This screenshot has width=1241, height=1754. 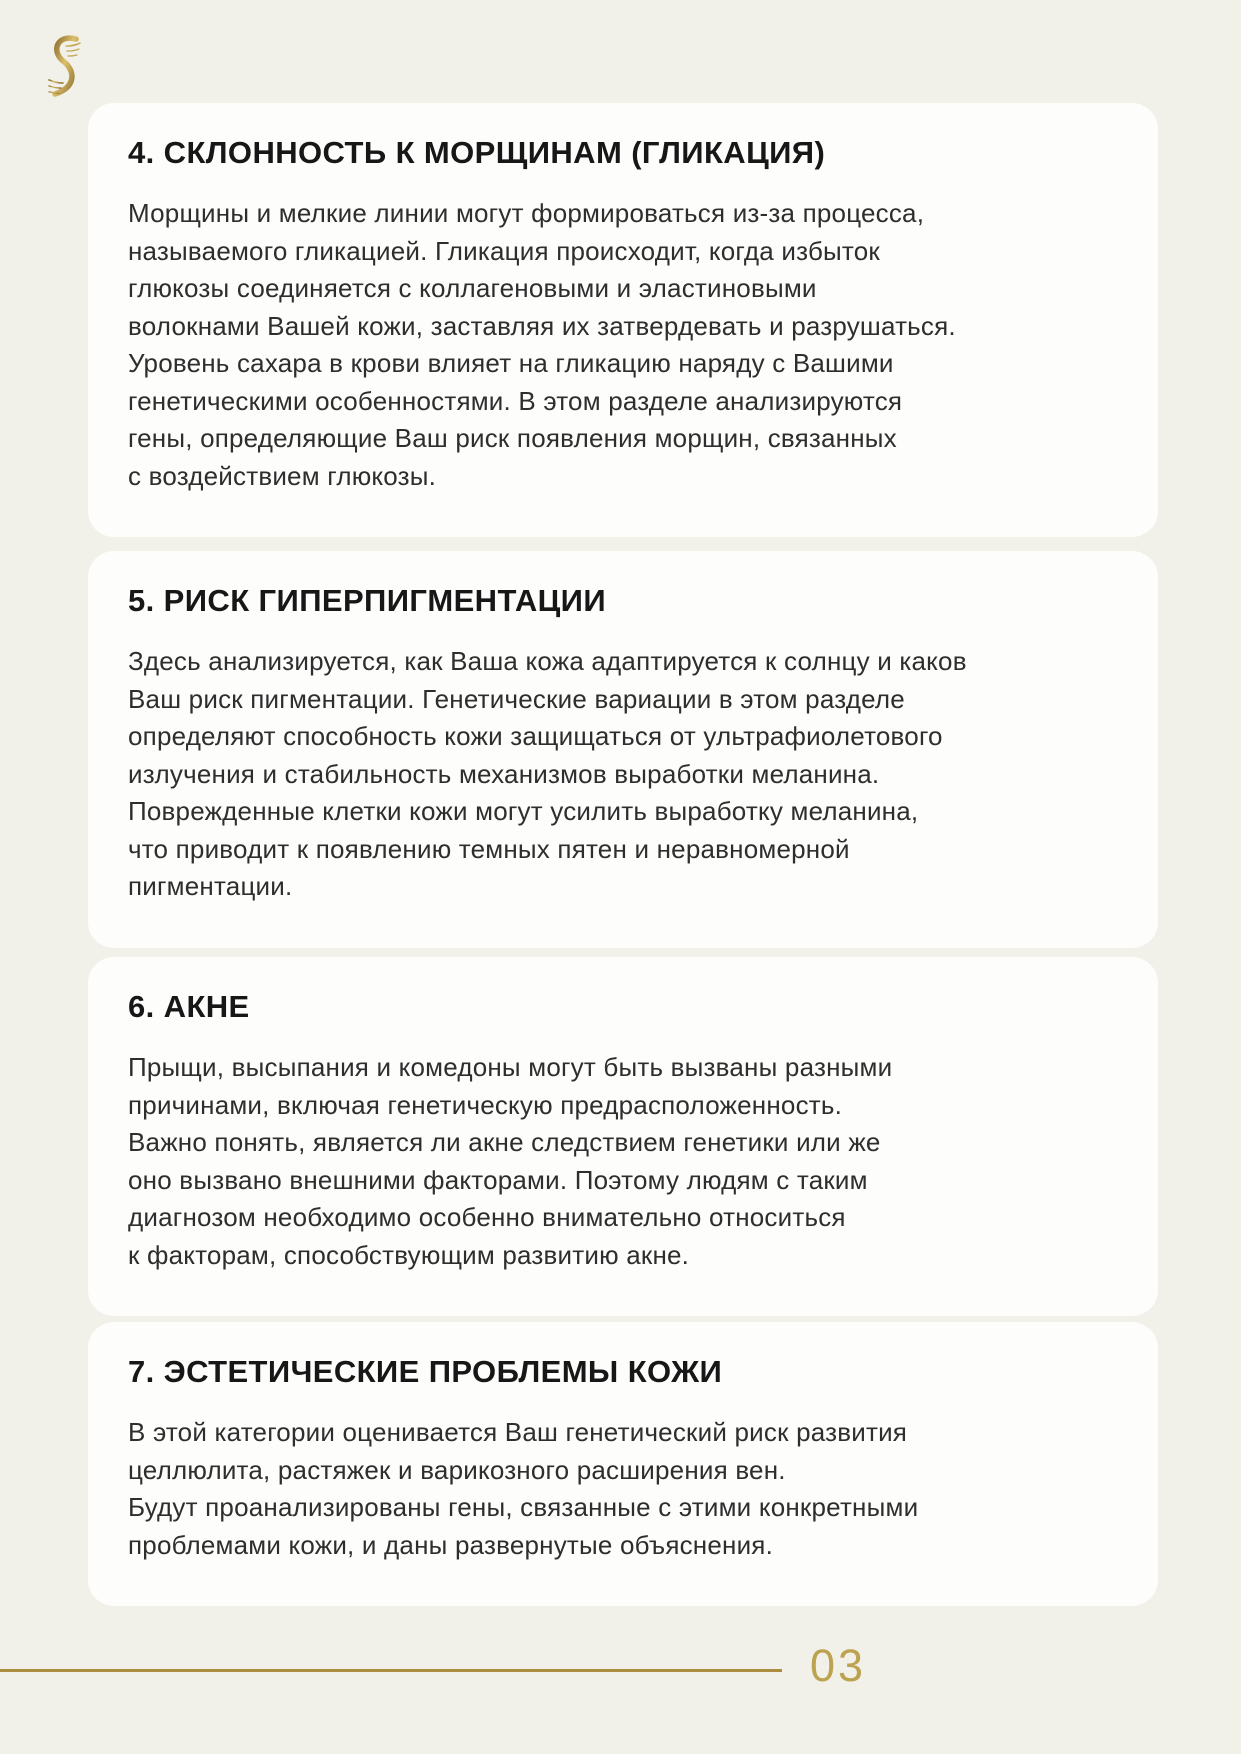 What do you see at coordinates (391, 1670) in the screenshot?
I see `footer-divider` at bounding box center [391, 1670].